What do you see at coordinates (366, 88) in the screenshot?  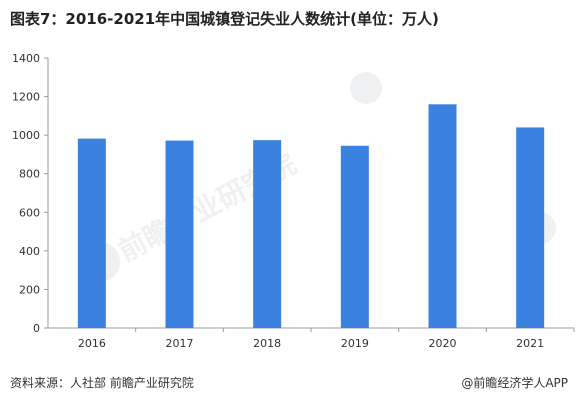 I see `watermark-logo-right` at bounding box center [366, 88].